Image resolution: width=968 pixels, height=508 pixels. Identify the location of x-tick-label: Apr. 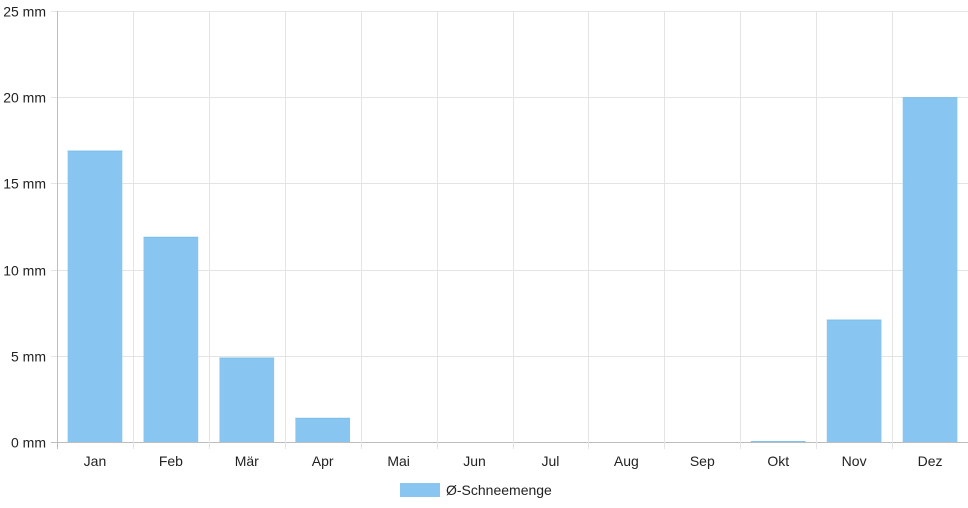
(323, 461).